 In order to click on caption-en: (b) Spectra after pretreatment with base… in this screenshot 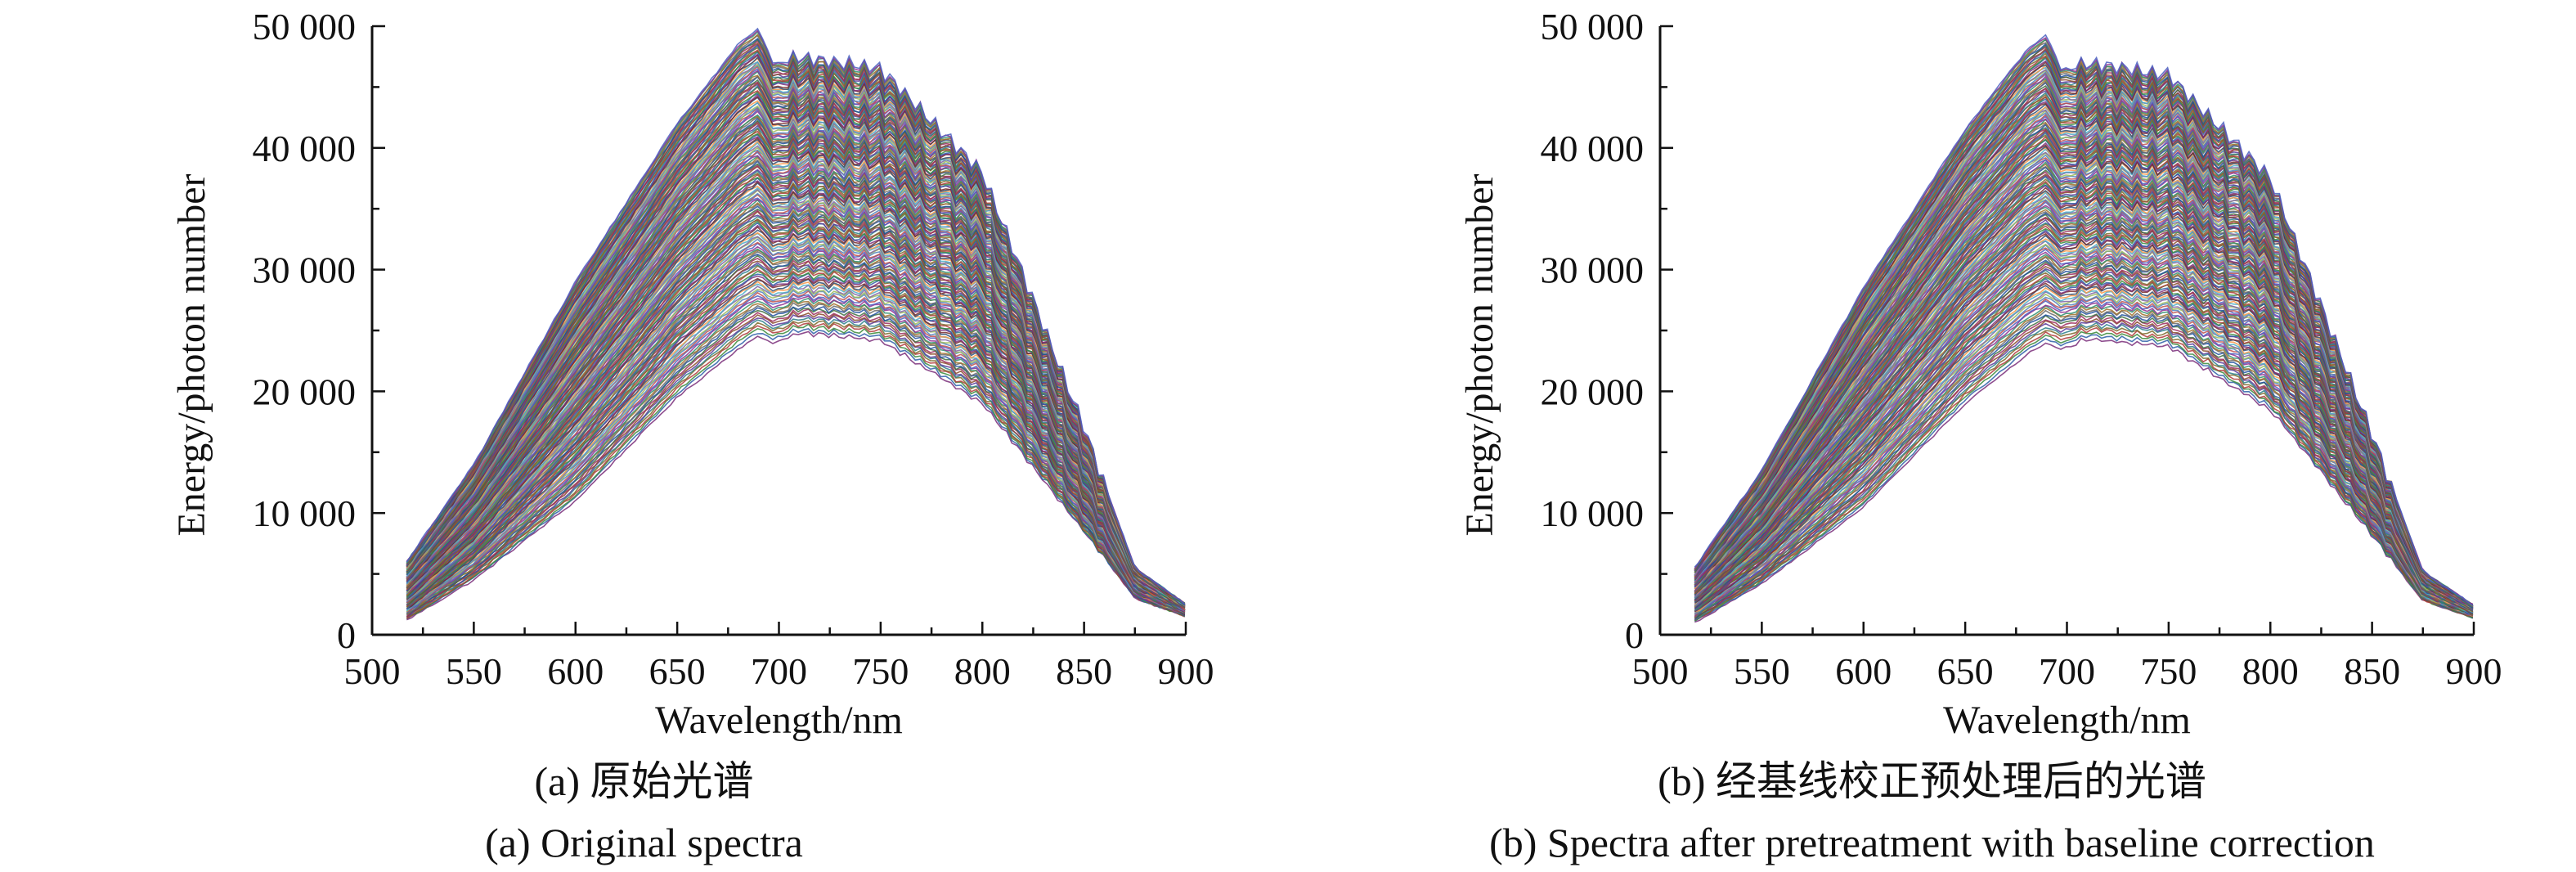, I will do `click(1932, 842)`.